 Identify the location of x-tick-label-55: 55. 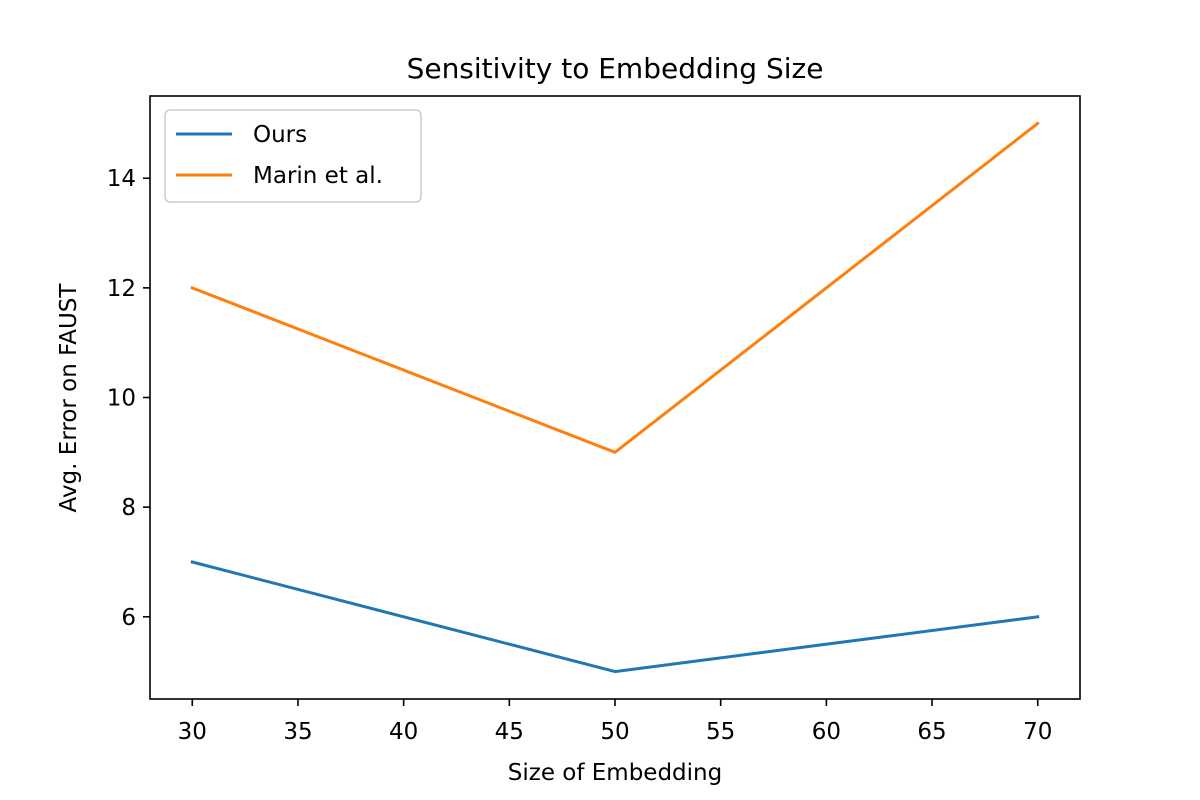
(720, 732).